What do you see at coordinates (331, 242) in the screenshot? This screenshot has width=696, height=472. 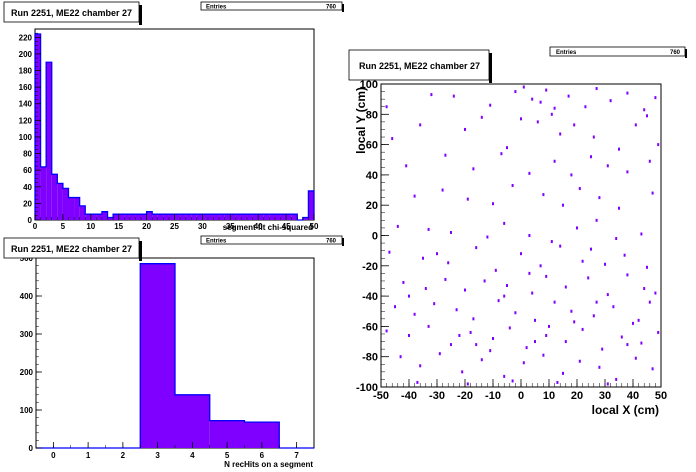 I see `nhits-stats-value: 760` at bounding box center [331, 242].